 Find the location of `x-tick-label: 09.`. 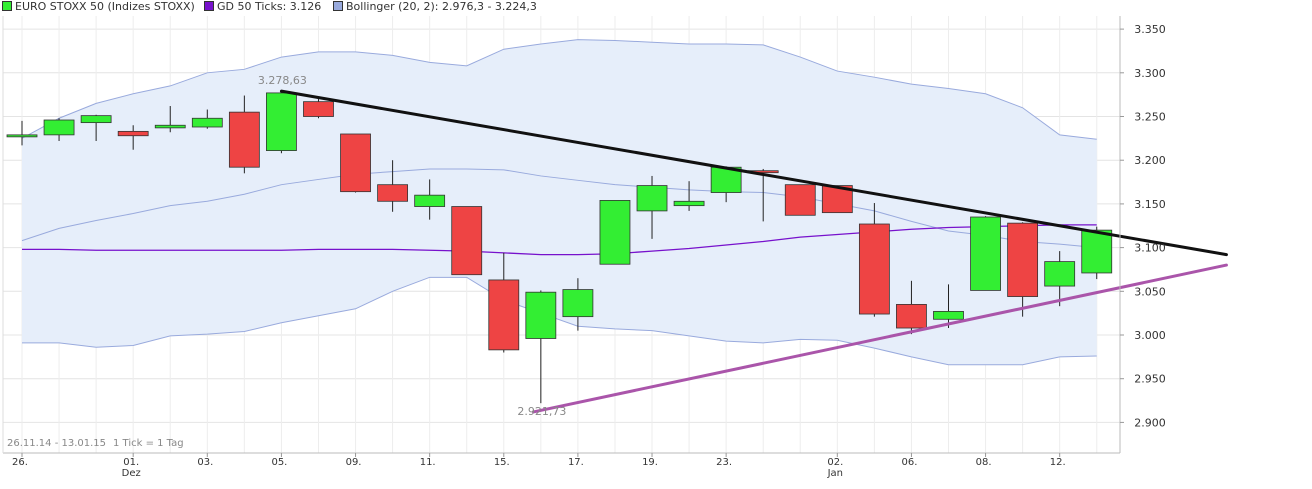

x-tick-label: 09. is located at coordinates (354, 462).